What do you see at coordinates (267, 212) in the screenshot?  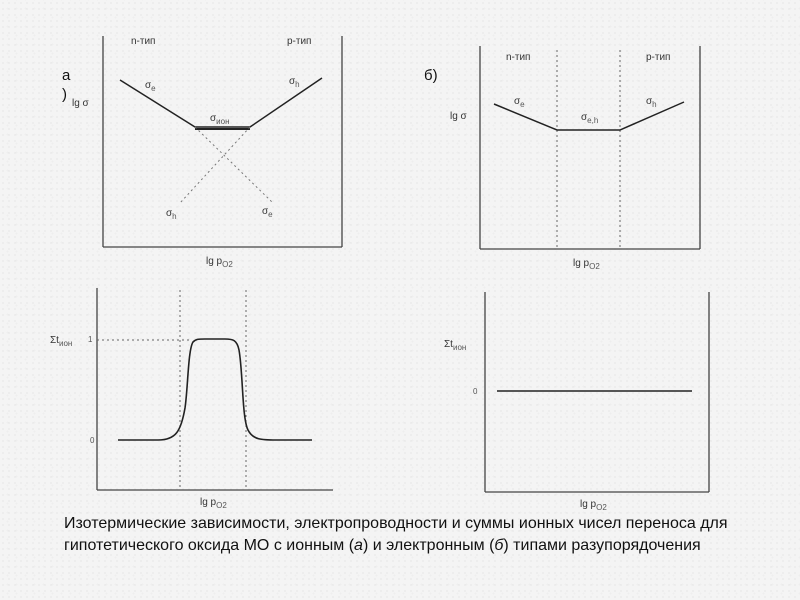 I see `panel-a-sigma-e-lower: σe` at bounding box center [267, 212].